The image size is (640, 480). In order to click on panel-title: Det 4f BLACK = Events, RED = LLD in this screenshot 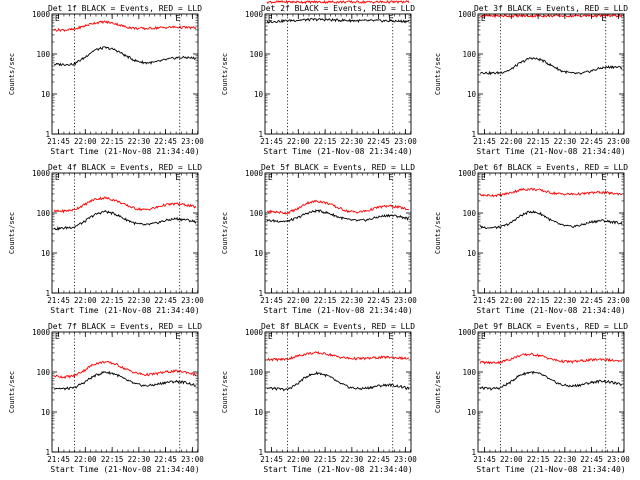, I will do `click(125, 167)`.